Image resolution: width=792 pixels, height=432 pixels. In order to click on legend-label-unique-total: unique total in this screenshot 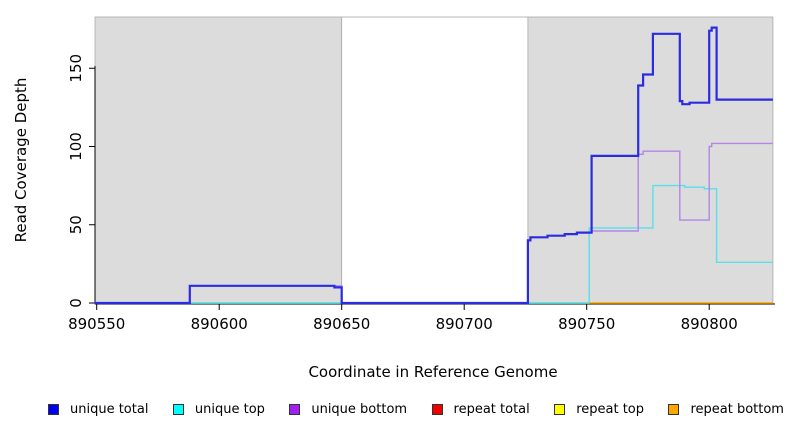, I will do `click(109, 409)`.